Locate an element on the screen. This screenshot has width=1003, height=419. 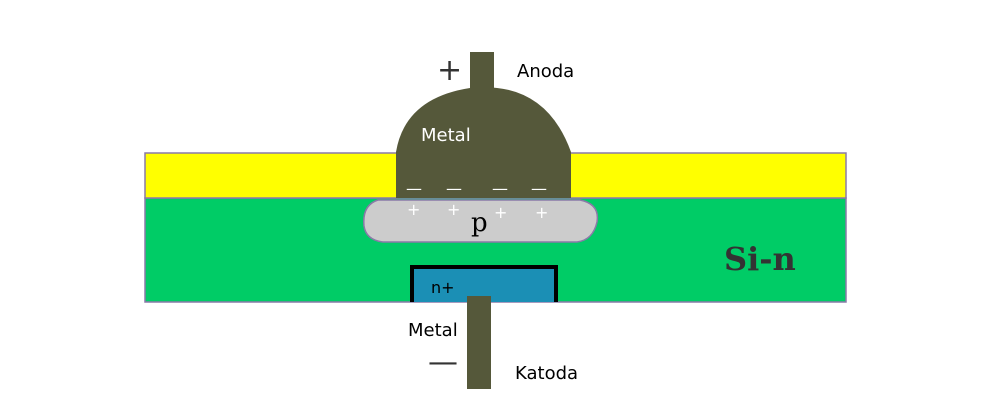
cathode-lead is located at coordinates (479, 342).